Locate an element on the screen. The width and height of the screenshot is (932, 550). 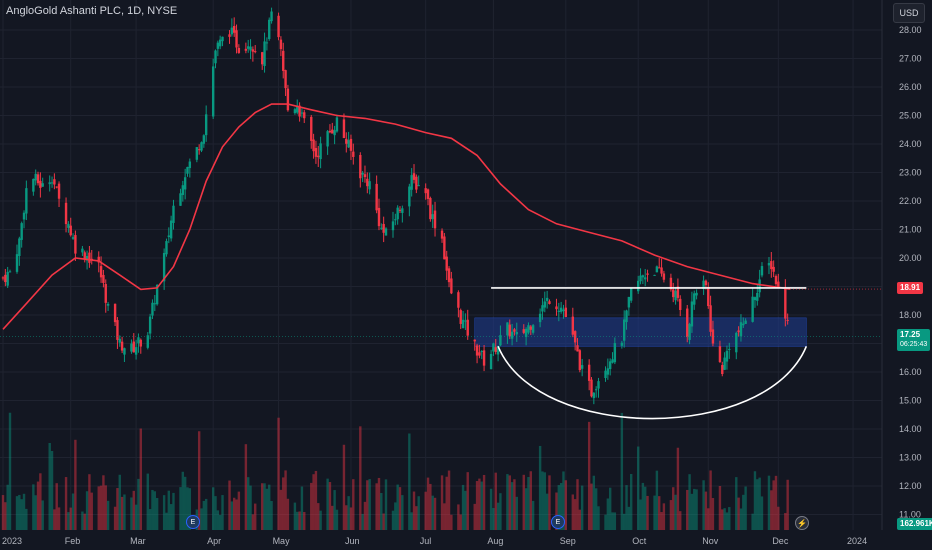
x-tick-label: Aug is located at coordinates (495, 541).